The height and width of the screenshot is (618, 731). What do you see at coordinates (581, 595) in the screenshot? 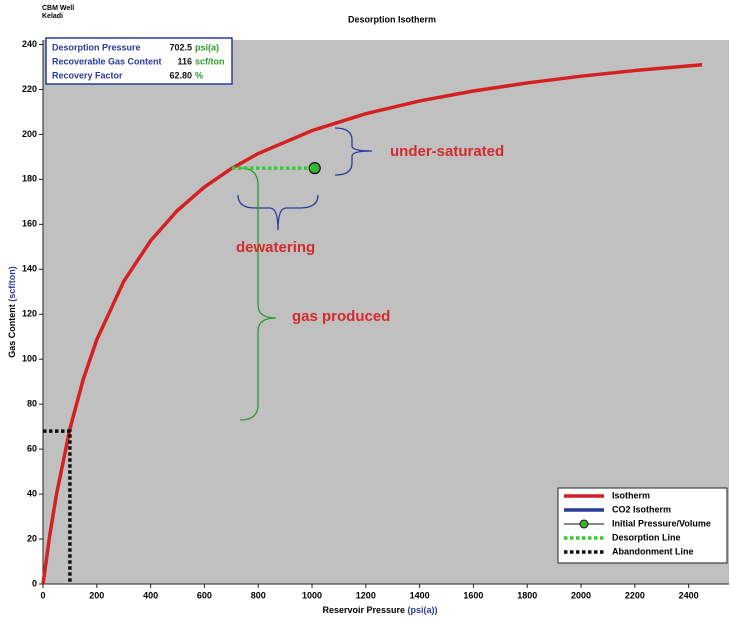
I see `x-tick-label: 2000` at bounding box center [581, 595].